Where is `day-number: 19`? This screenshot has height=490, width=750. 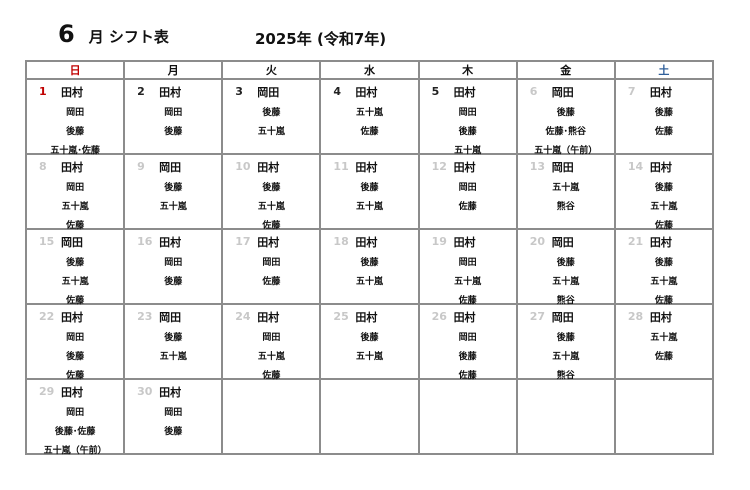
day-number: 19 is located at coordinates (439, 241).